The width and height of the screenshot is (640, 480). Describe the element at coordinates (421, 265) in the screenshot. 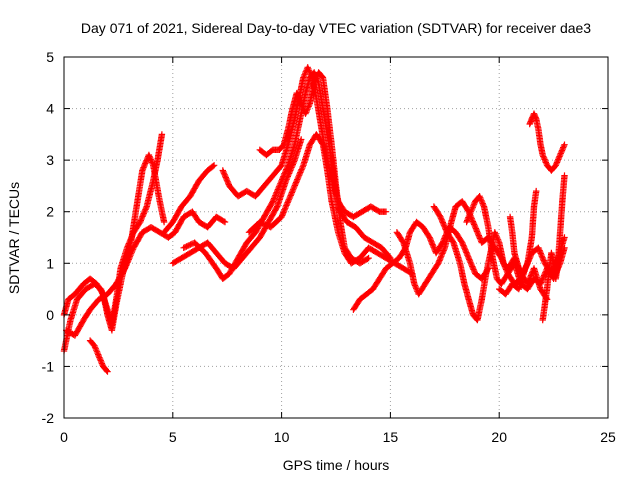

I see `series-sat-k` at that location.